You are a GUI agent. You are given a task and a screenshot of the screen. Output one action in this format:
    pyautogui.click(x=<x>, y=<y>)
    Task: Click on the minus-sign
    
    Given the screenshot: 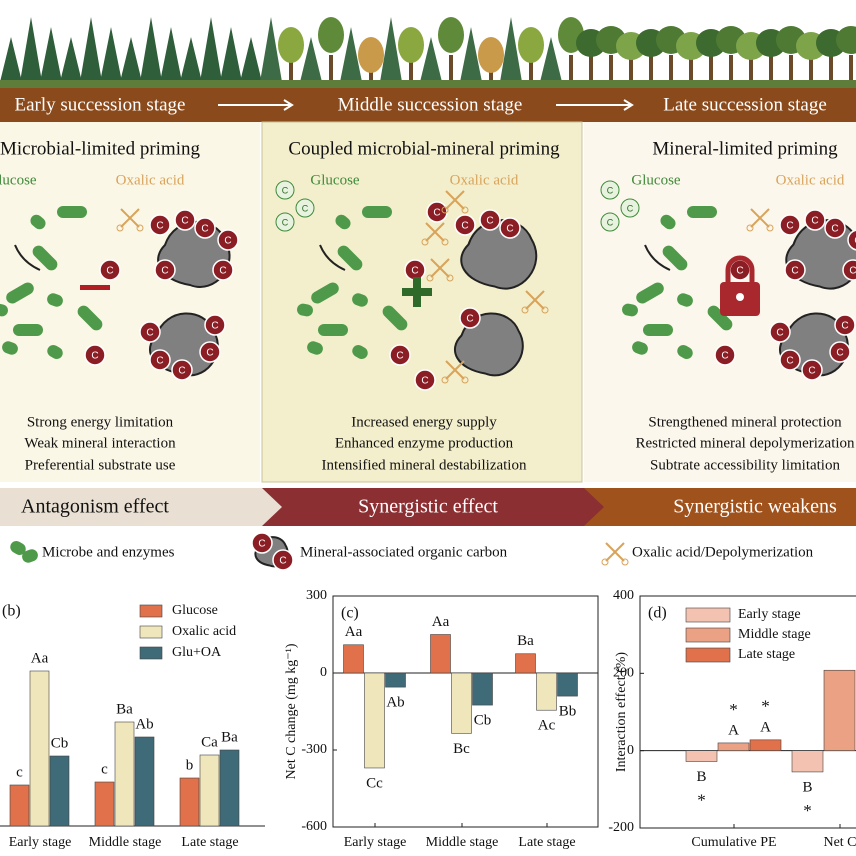 What is the action you would take?
    pyautogui.click(x=95, y=287)
    